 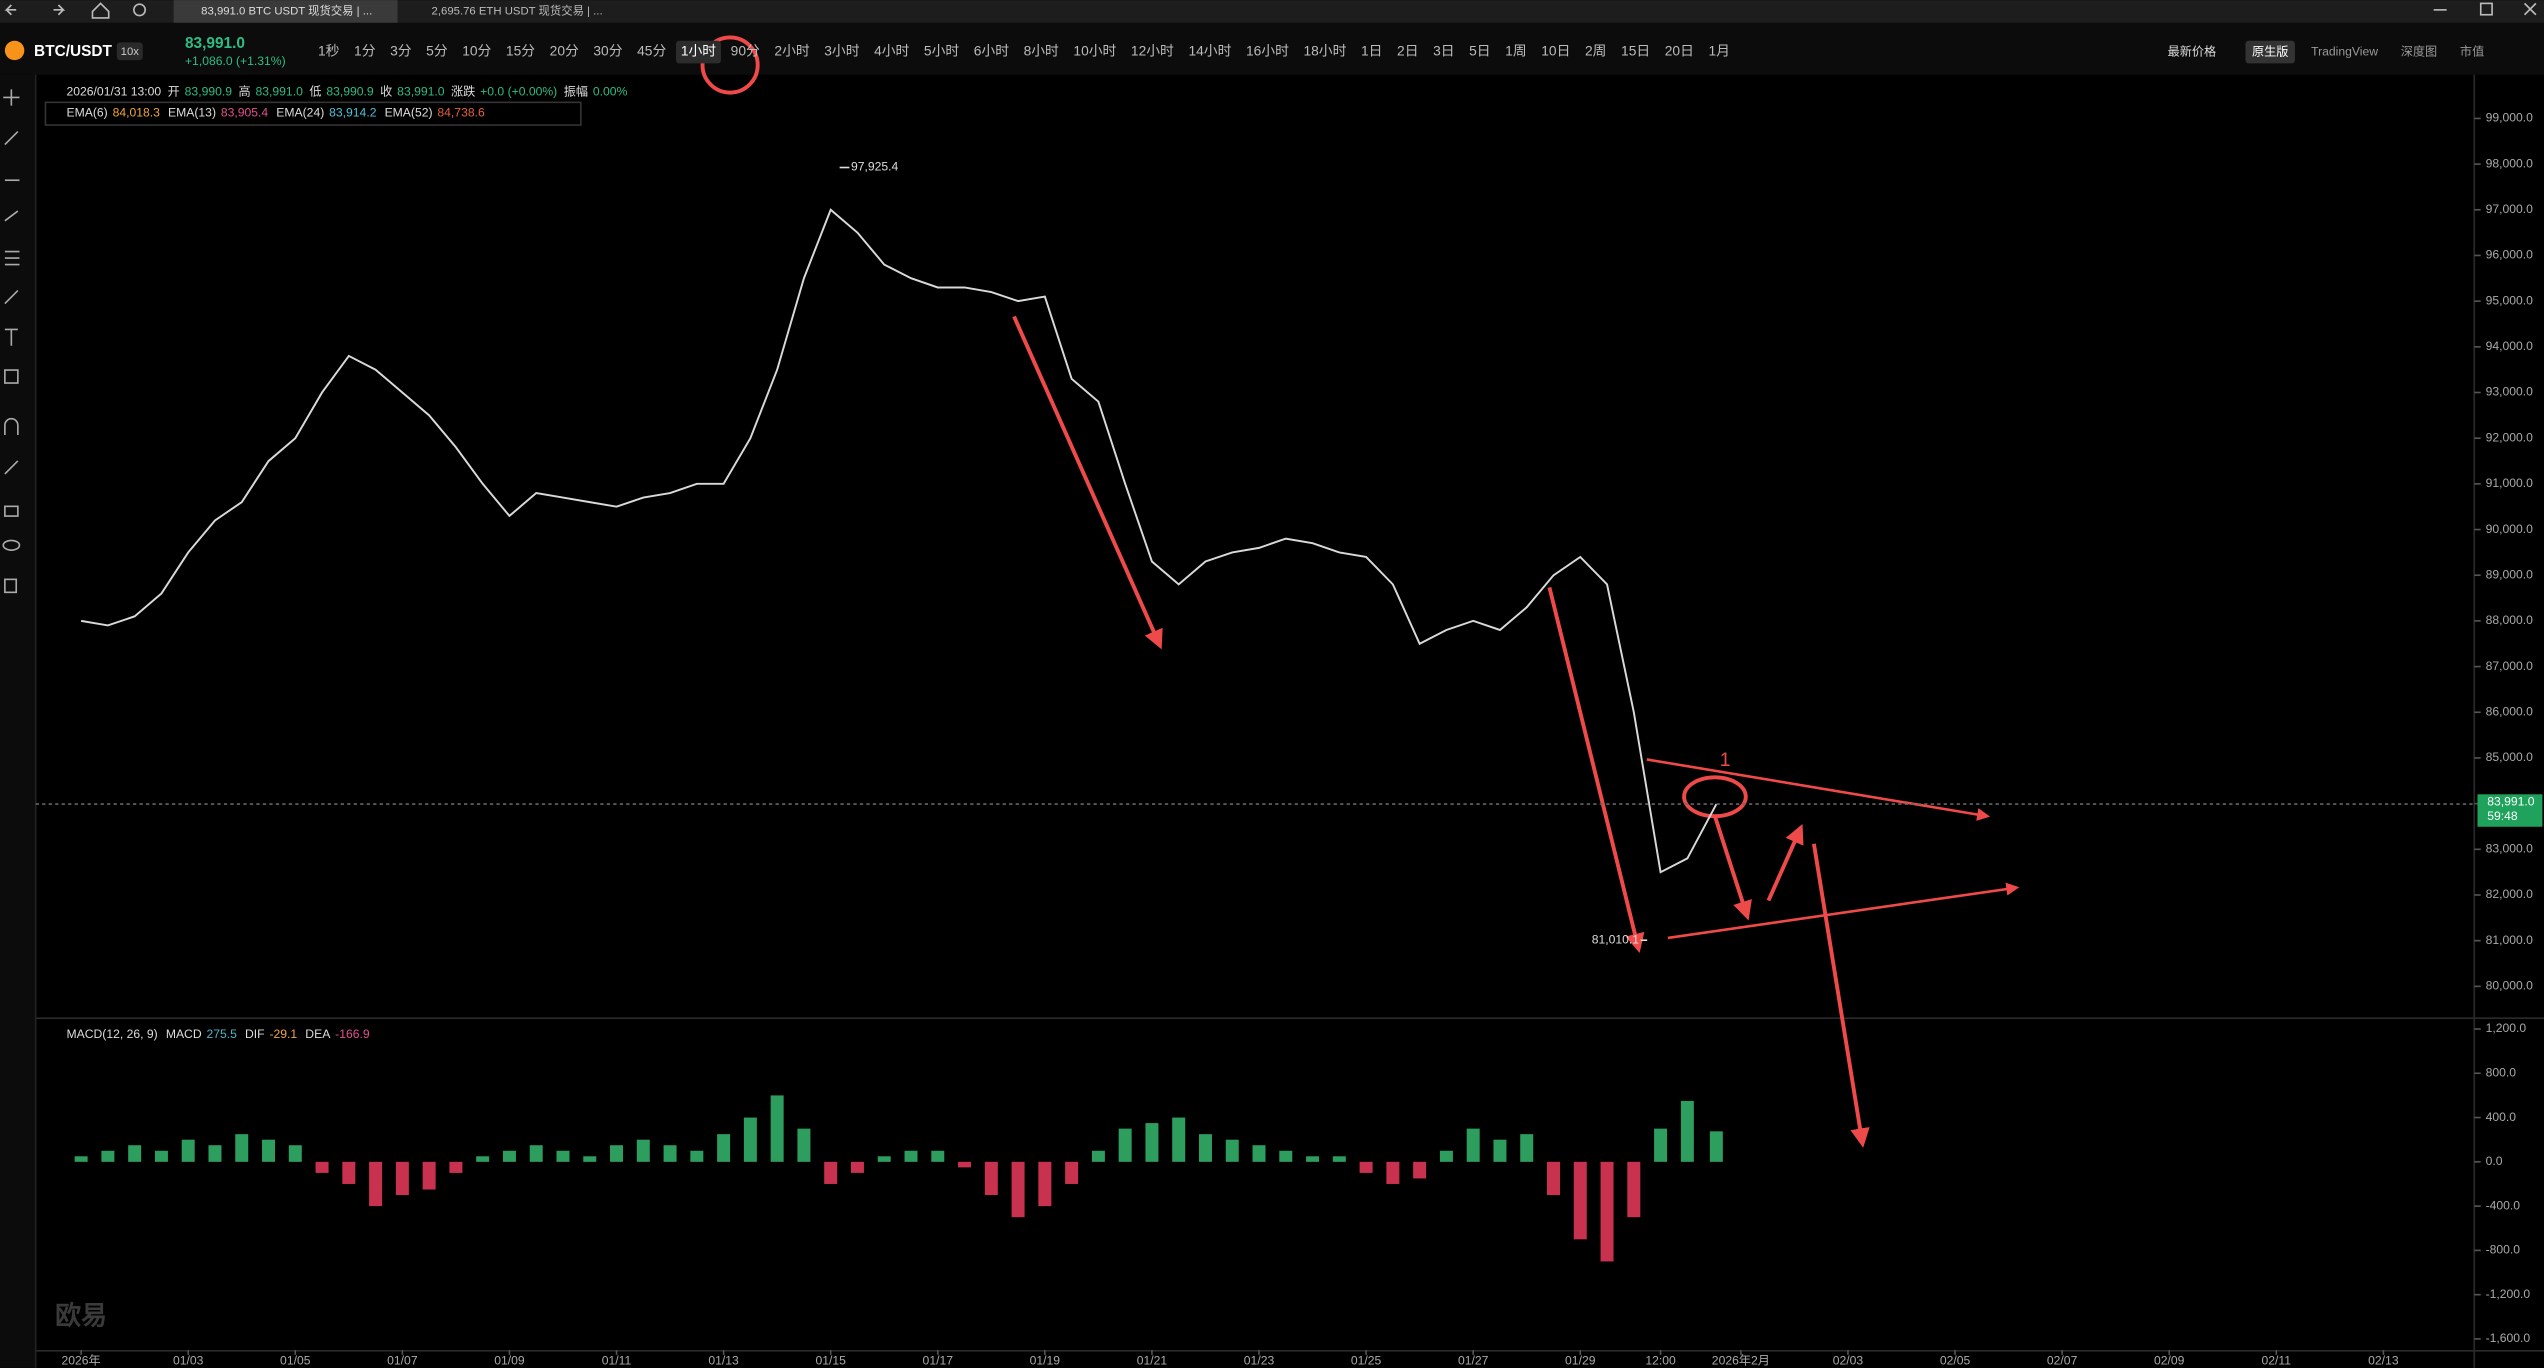 I want to click on y-tick-label: 82,000.0, so click(x=2510, y=894).